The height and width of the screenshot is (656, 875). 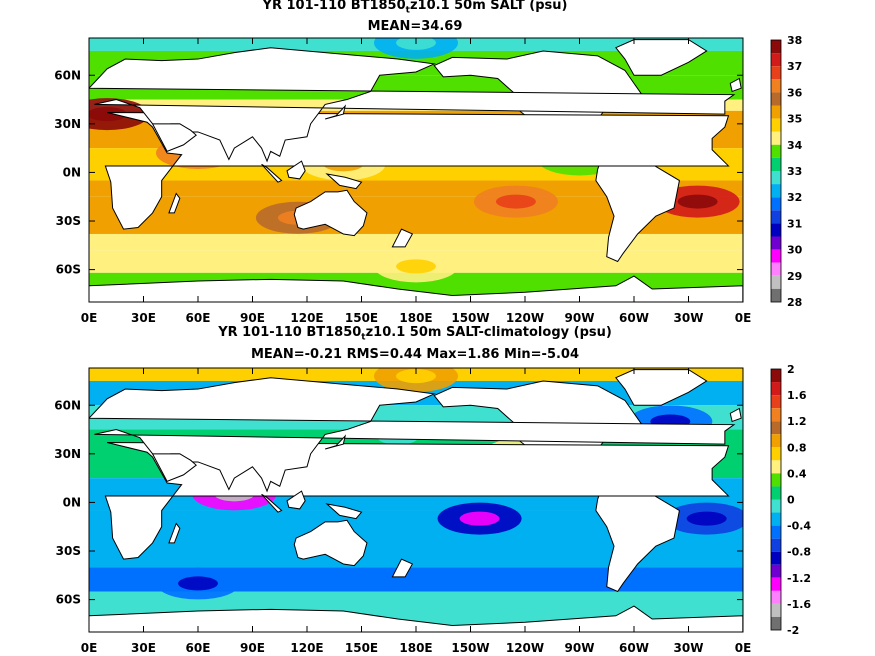 I want to click on colorbar-label: 28, so click(x=794, y=302).